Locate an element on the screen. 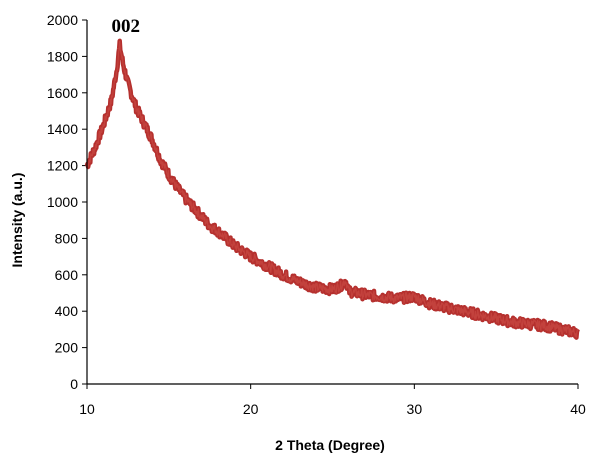 The image size is (591, 462). x-axis-title: 2 Theta (Degree) is located at coordinates (330, 445).